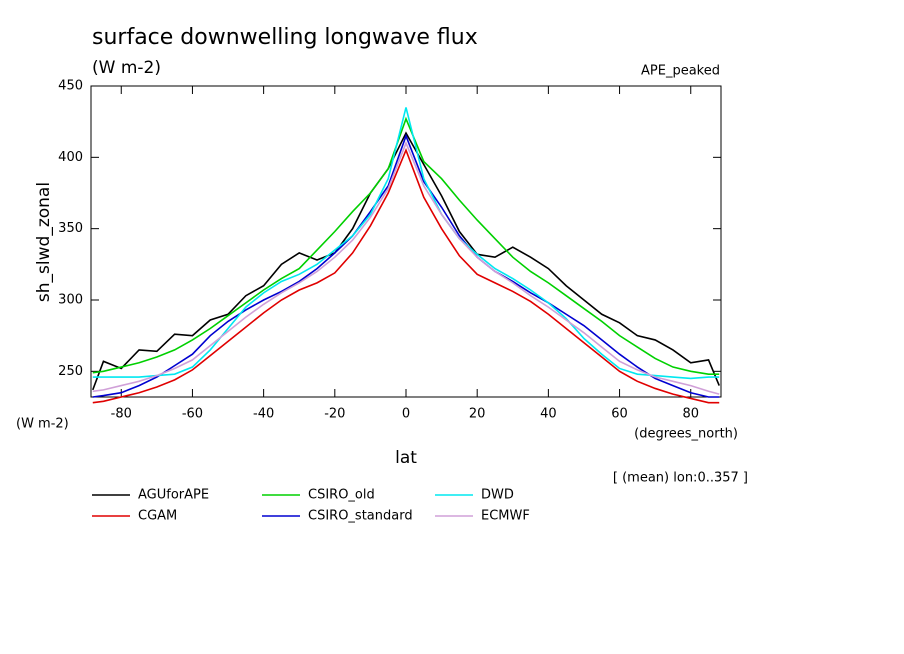 The height and width of the screenshot is (654, 904). Describe the element at coordinates (157, 516) in the screenshot. I see `legend-label: CGAM` at that location.